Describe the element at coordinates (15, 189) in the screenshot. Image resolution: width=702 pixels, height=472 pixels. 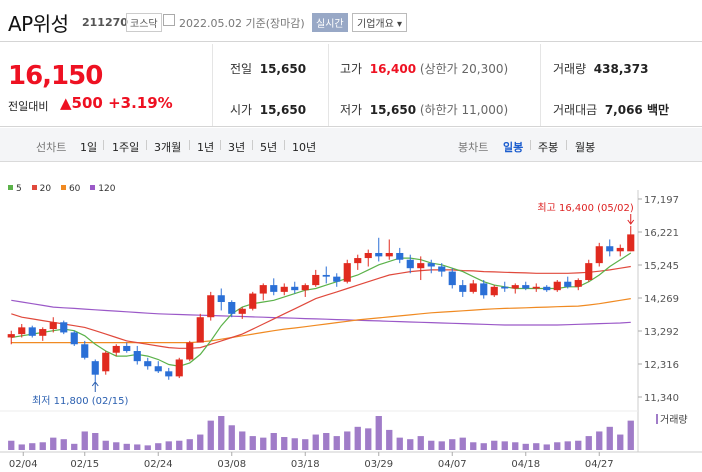
I see `legend-ma5: 5` at that location.